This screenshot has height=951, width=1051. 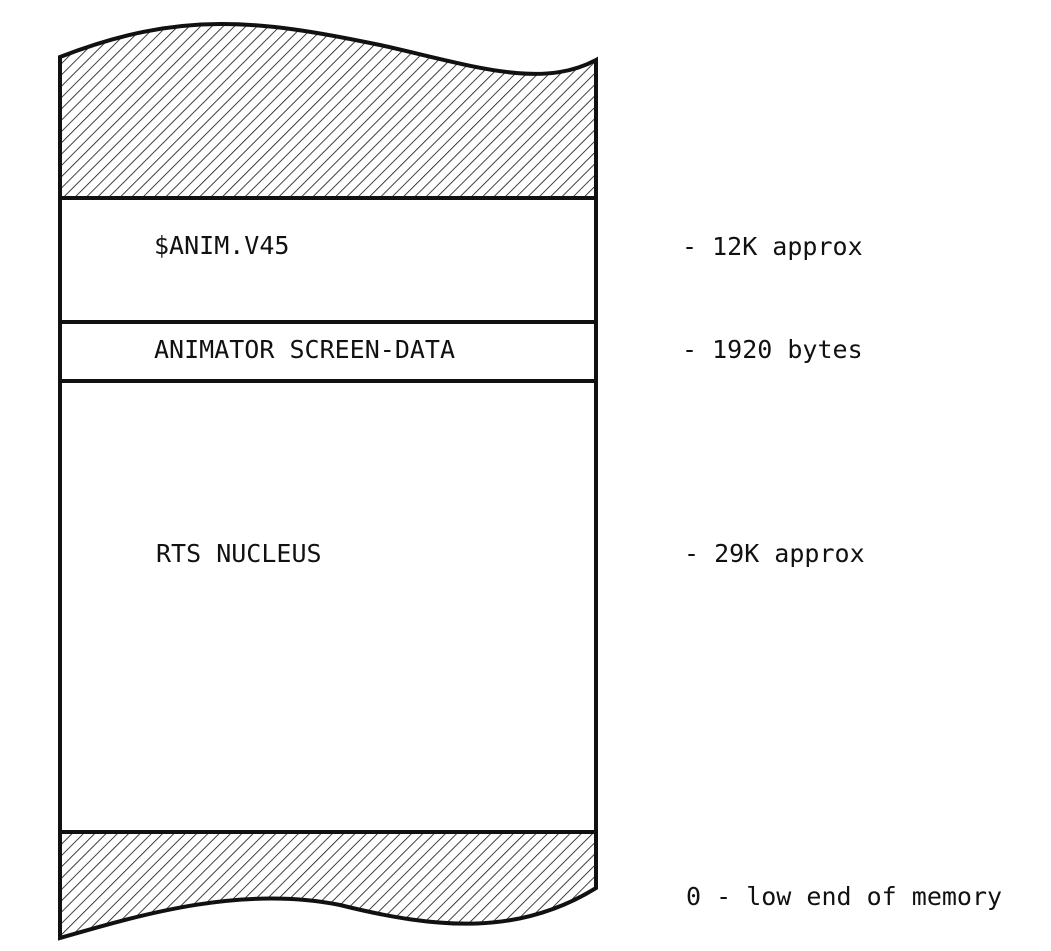 I want to click on segment-label-rts-nucleus: RTS NUCLEUS, so click(x=239, y=553).